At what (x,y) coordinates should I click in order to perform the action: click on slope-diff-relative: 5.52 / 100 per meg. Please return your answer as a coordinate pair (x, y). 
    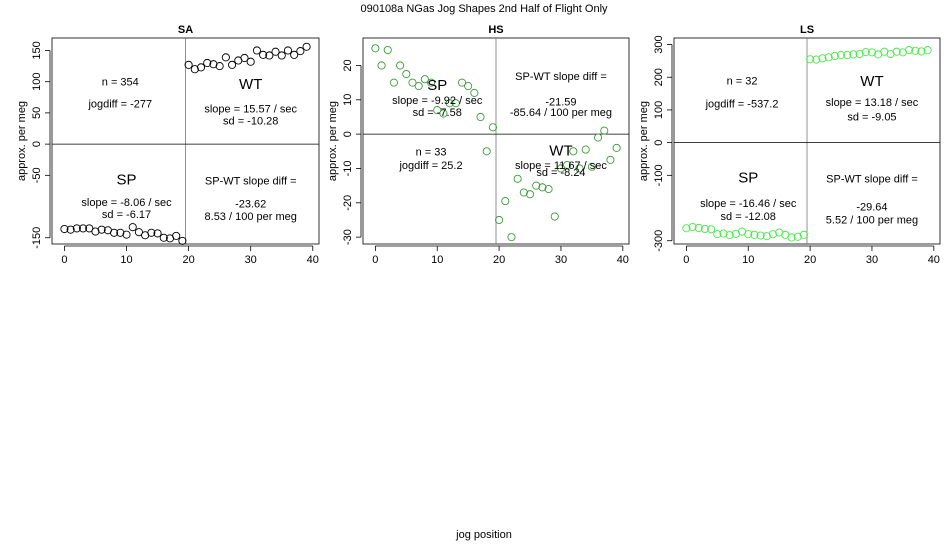
    Looking at the image, I should click on (872, 220).